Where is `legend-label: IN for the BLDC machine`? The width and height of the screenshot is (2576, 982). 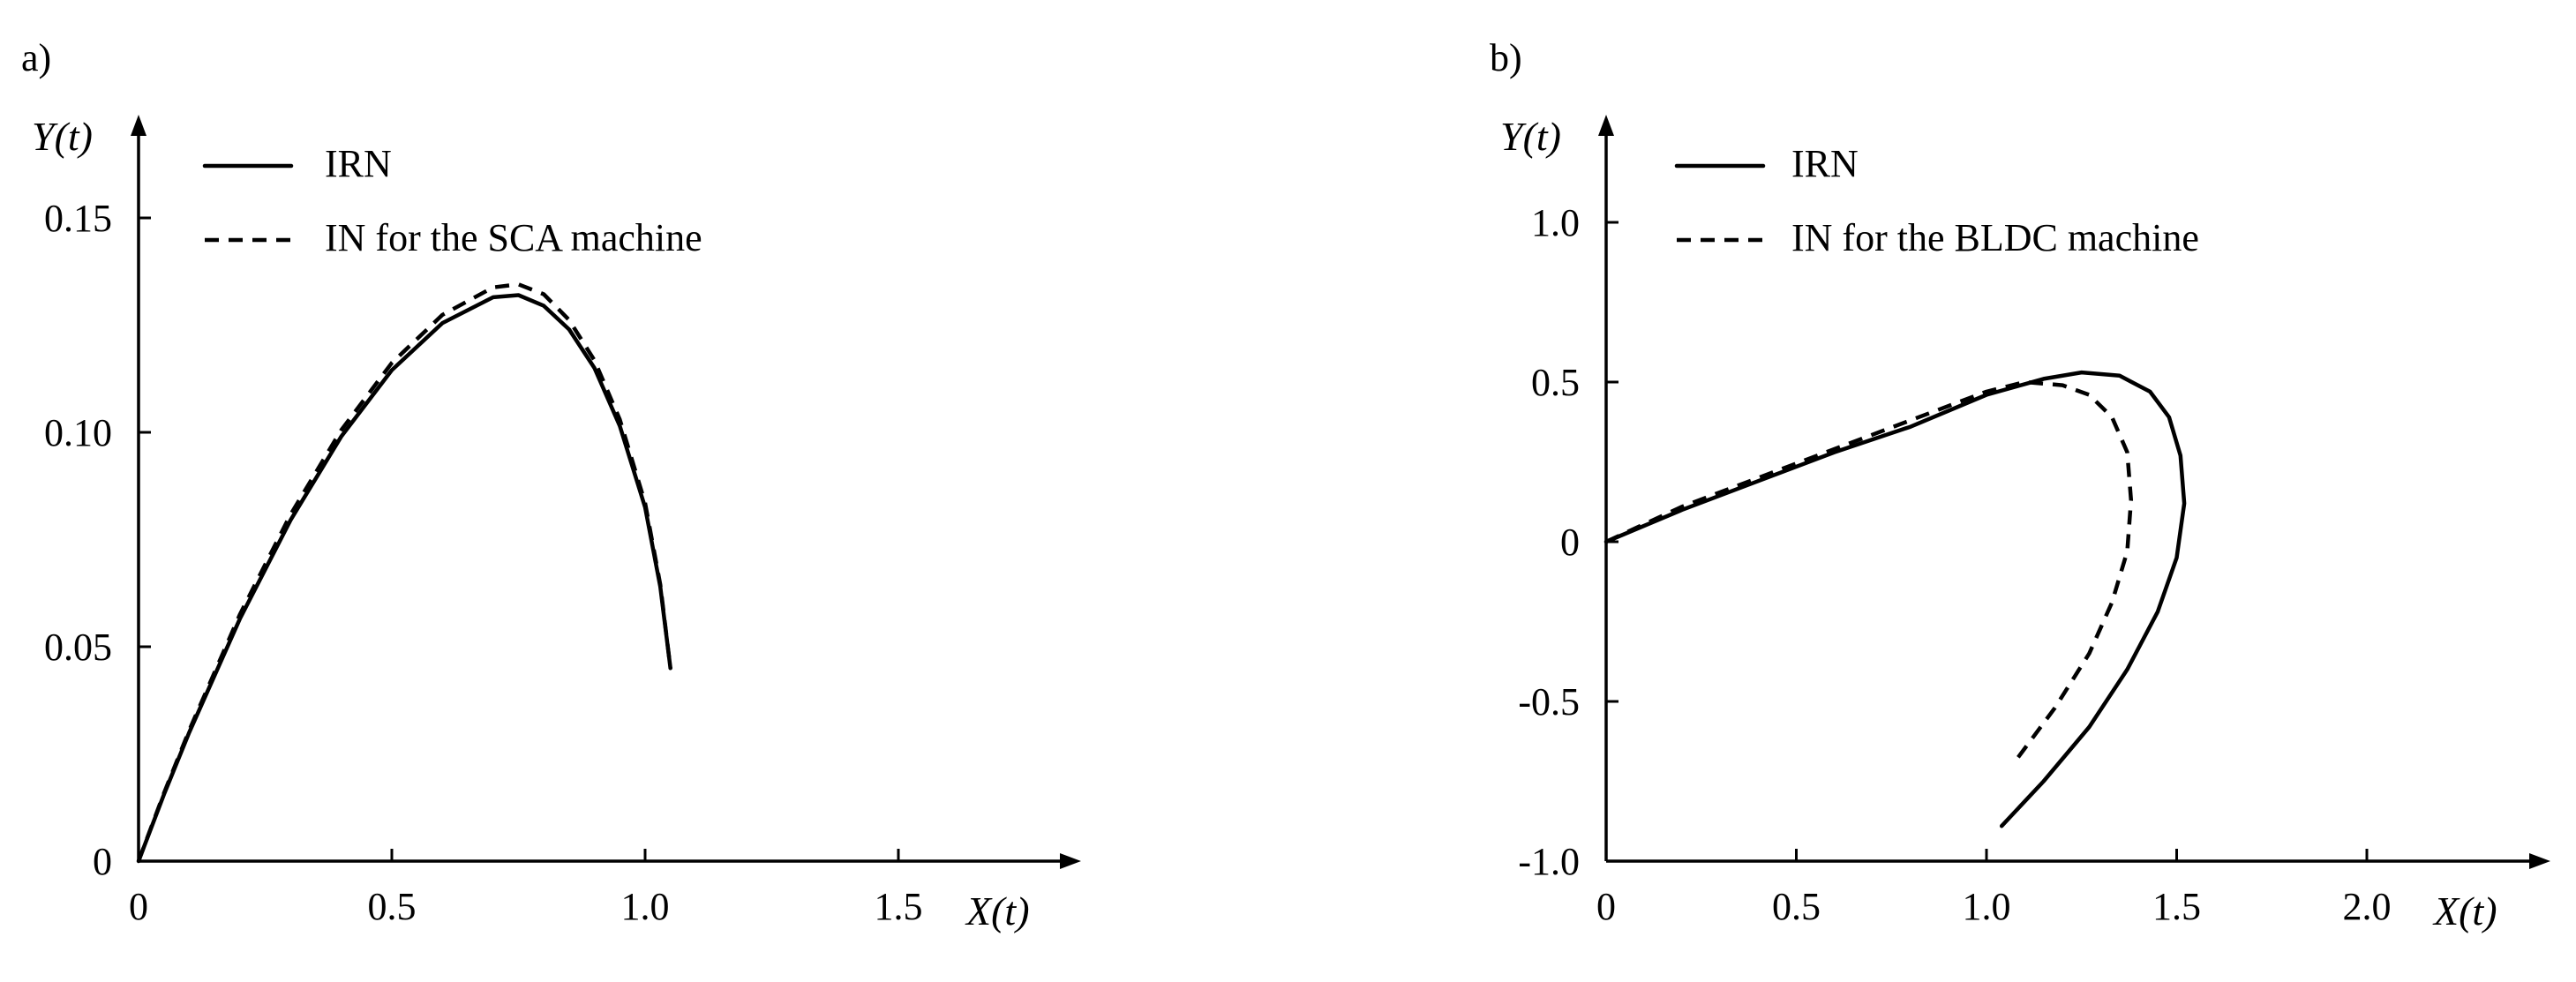 legend-label: IN for the BLDC machine is located at coordinates (1995, 237).